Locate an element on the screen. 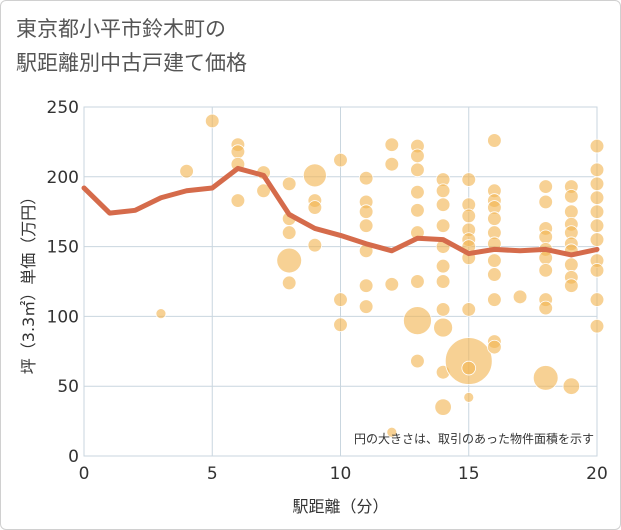  y-axis-label: 坪（3.3㎡）単価（万円） is located at coordinates (28, 281).